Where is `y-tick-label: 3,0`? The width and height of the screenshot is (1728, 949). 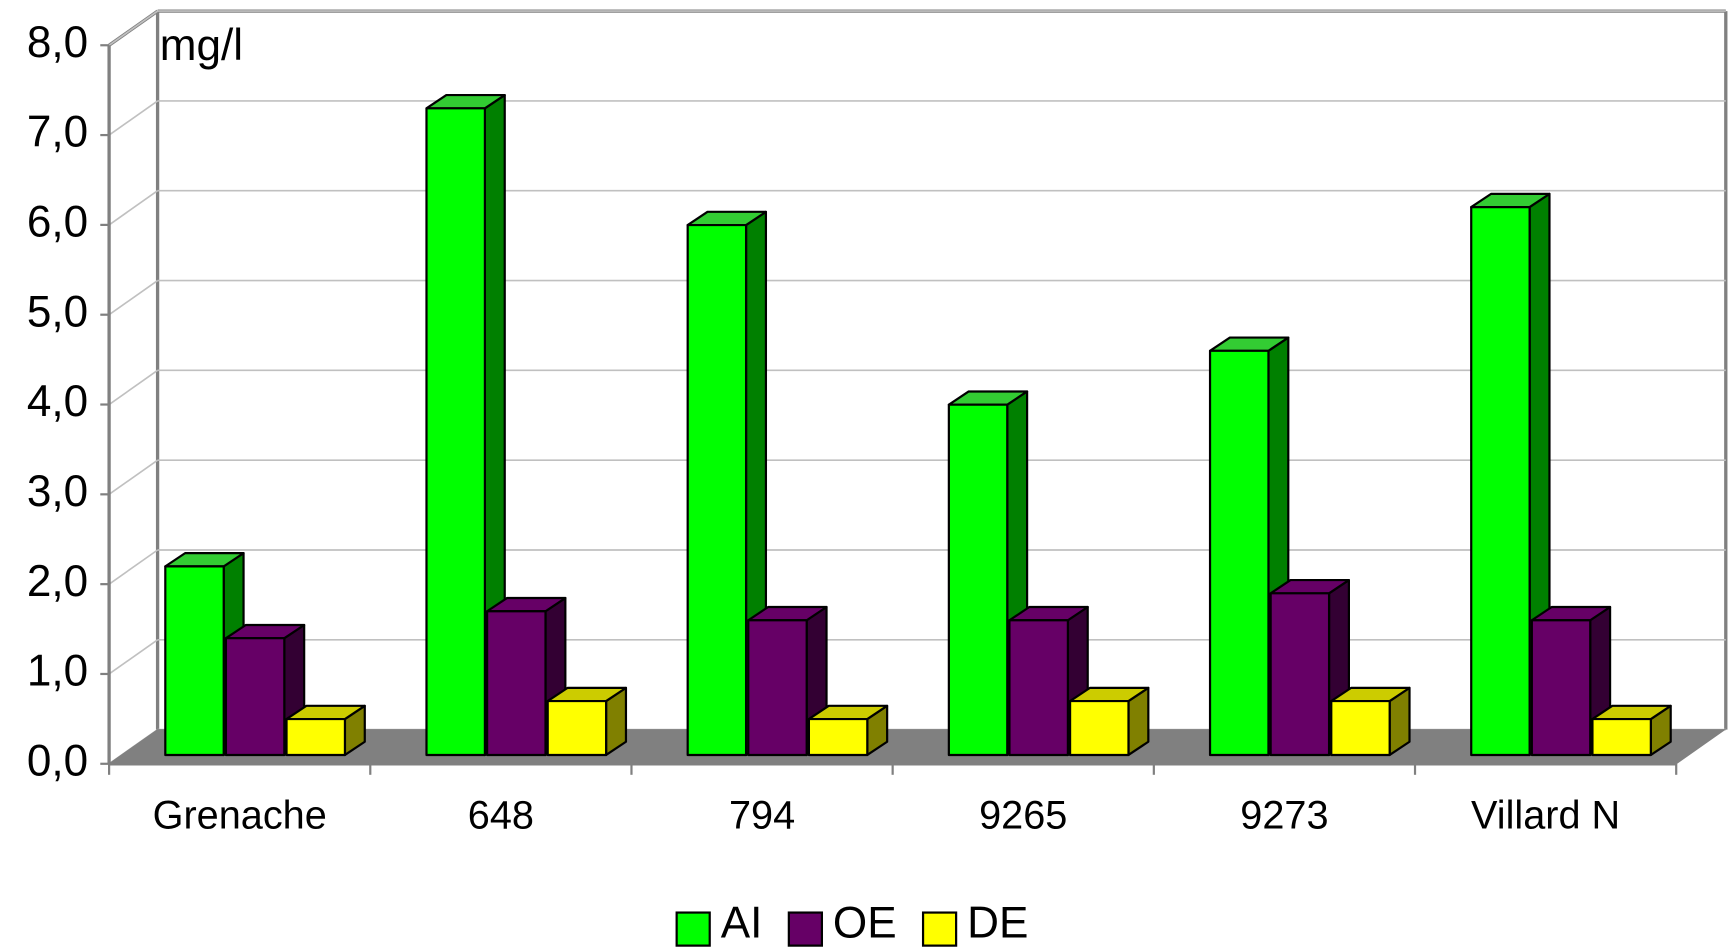
y-tick-label: 3,0 is located at coordinates (57, 491).